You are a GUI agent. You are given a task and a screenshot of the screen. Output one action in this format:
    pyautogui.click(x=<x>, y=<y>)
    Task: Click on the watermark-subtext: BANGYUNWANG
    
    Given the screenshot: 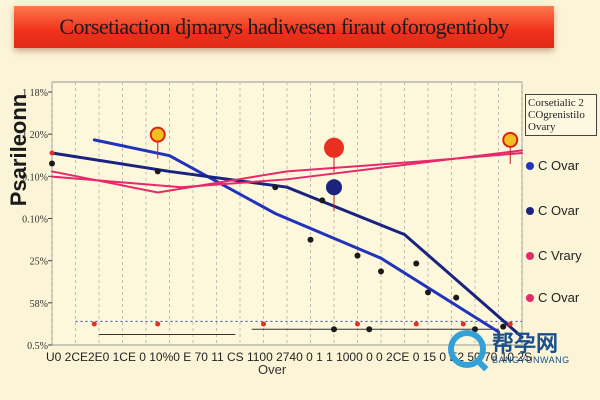 What is the action you would take?
    pyautogui.click(x=531, y=360)
    